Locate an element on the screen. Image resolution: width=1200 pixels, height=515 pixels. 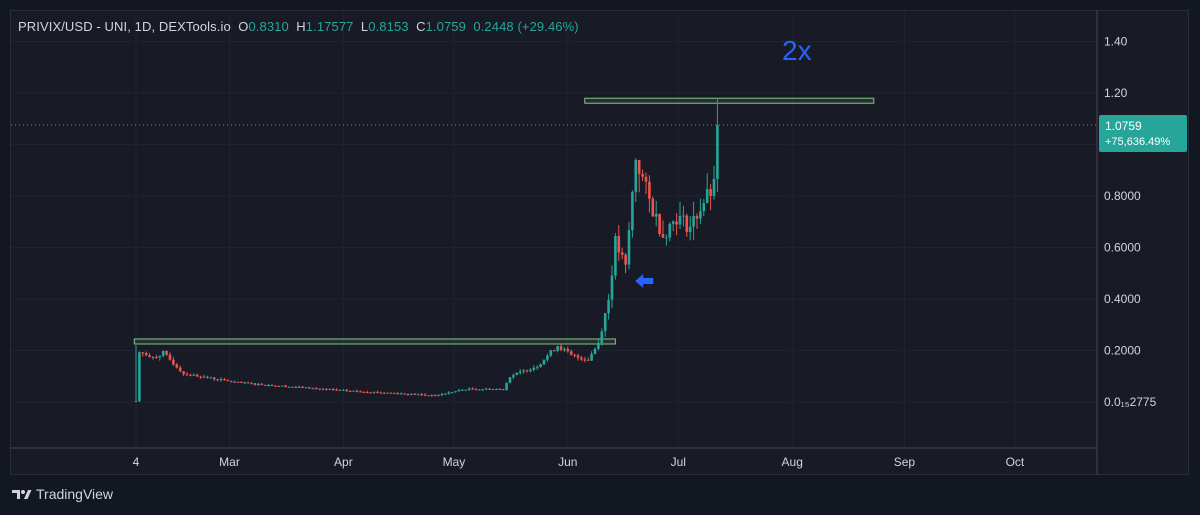
annotation-text: 2x is located at coordinates (797, 50).